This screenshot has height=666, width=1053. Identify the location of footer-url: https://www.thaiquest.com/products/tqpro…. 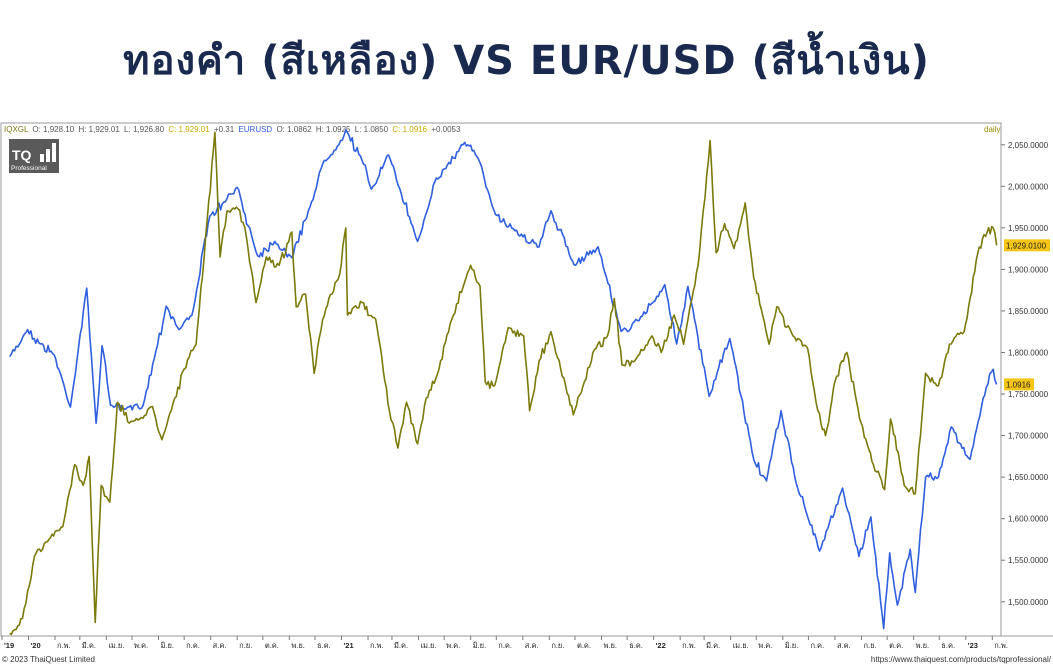
(961, 659).